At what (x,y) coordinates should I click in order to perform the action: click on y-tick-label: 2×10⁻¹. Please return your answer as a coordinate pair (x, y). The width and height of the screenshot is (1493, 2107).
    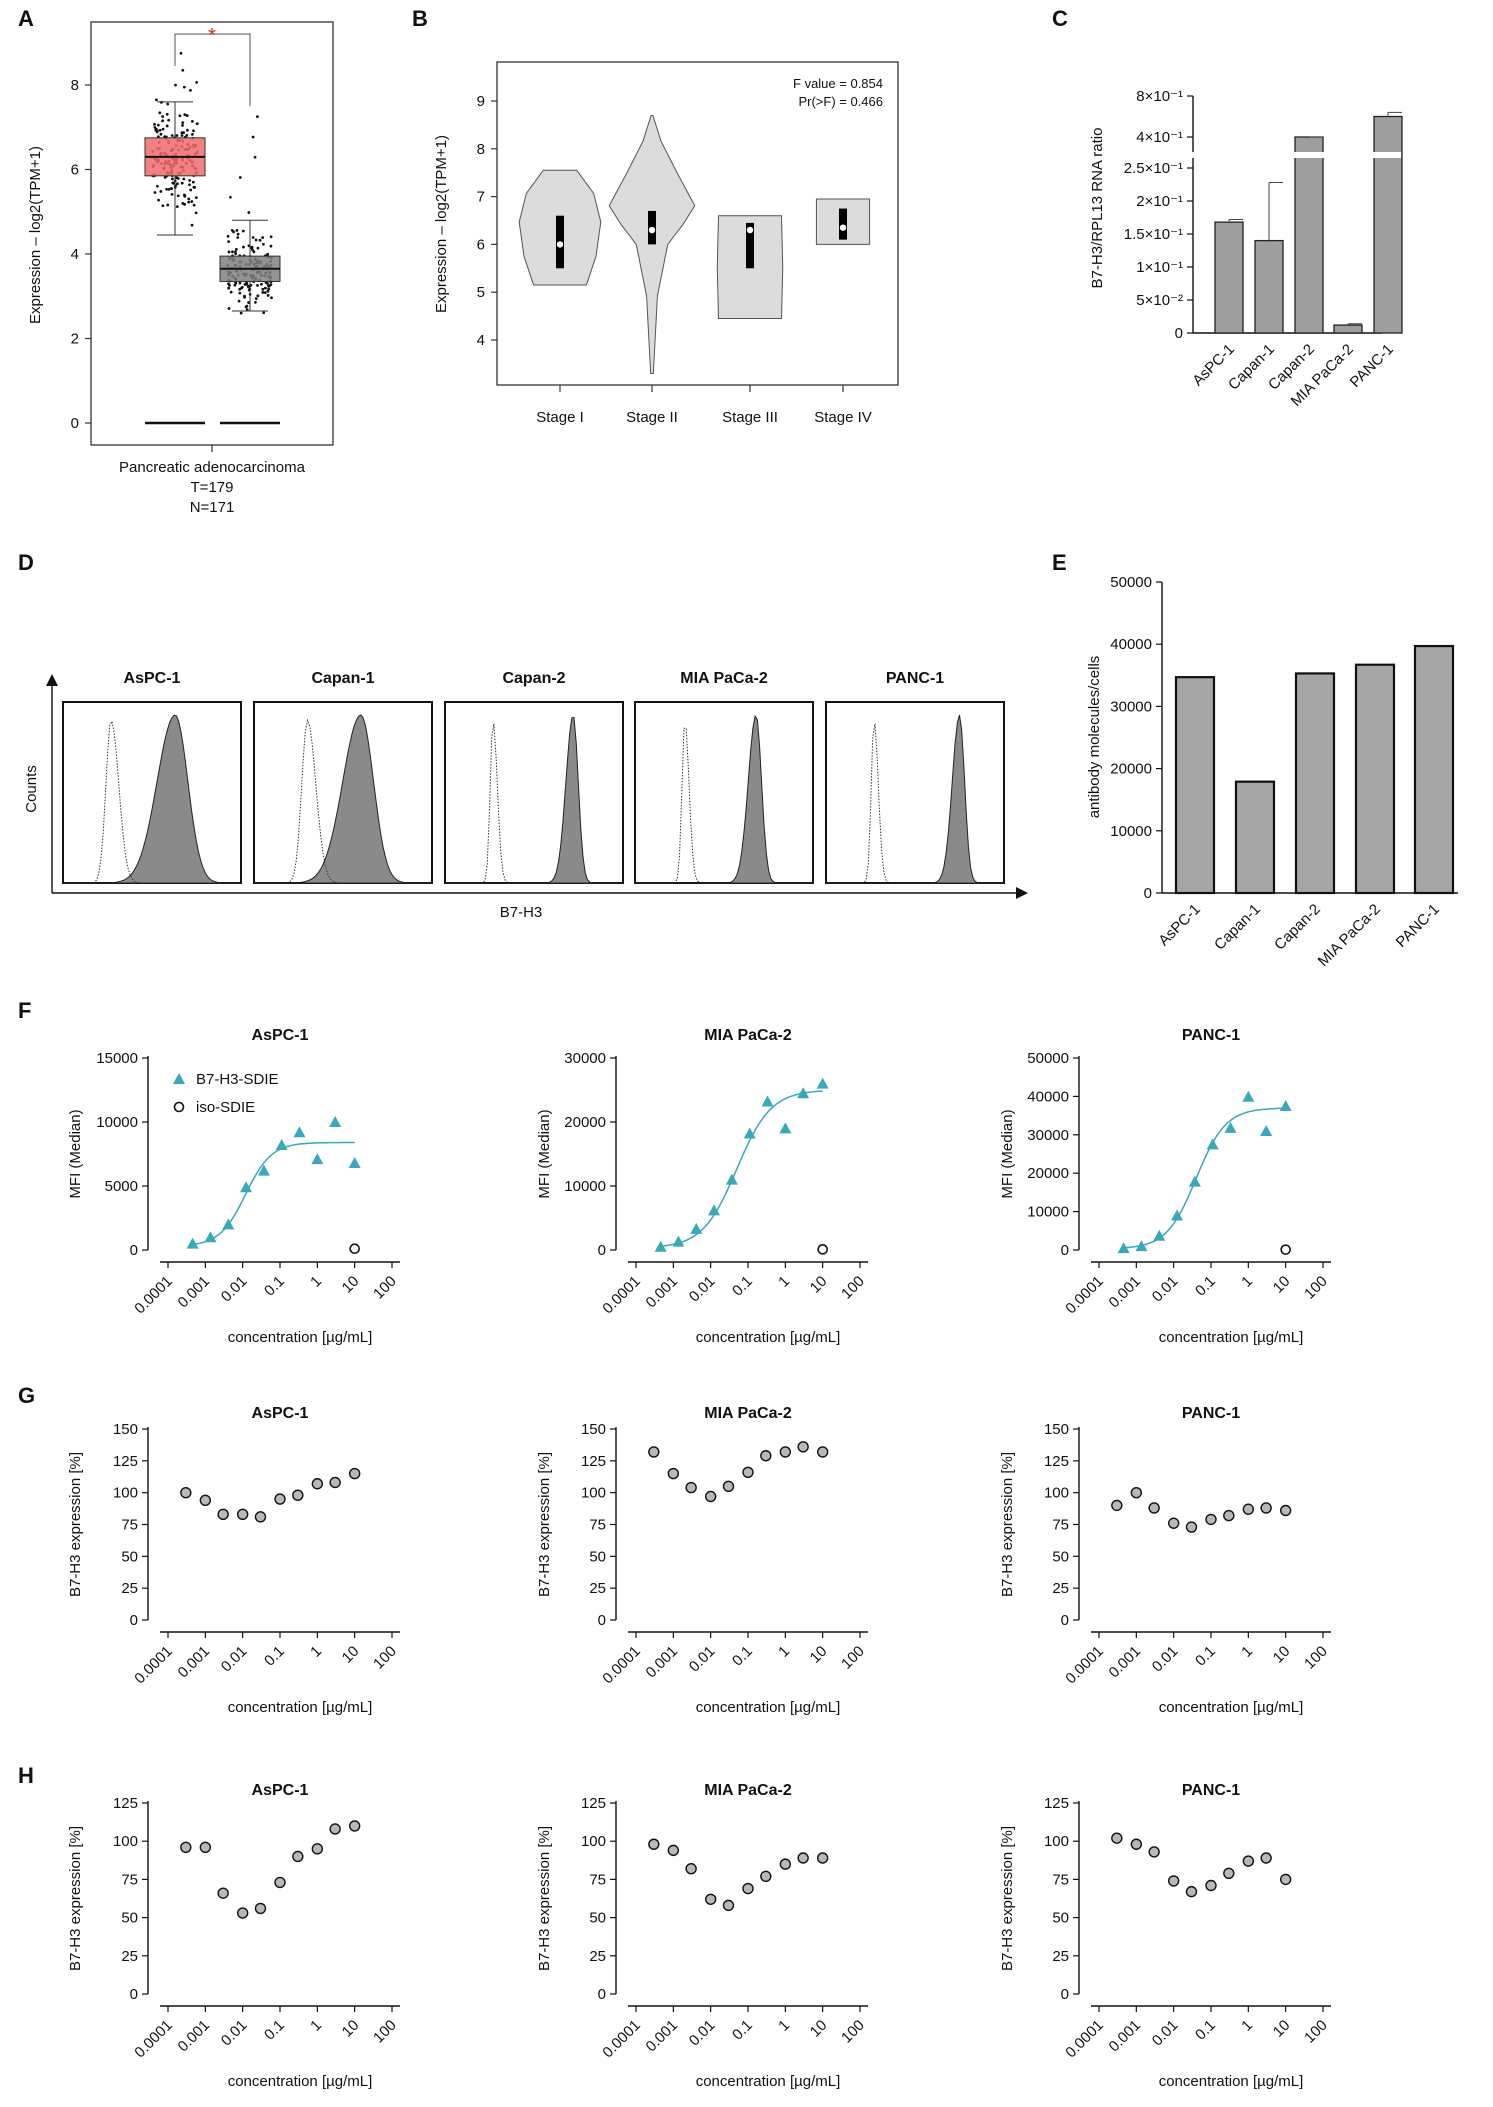
    Looking at the image, I should click on (1159, 201).